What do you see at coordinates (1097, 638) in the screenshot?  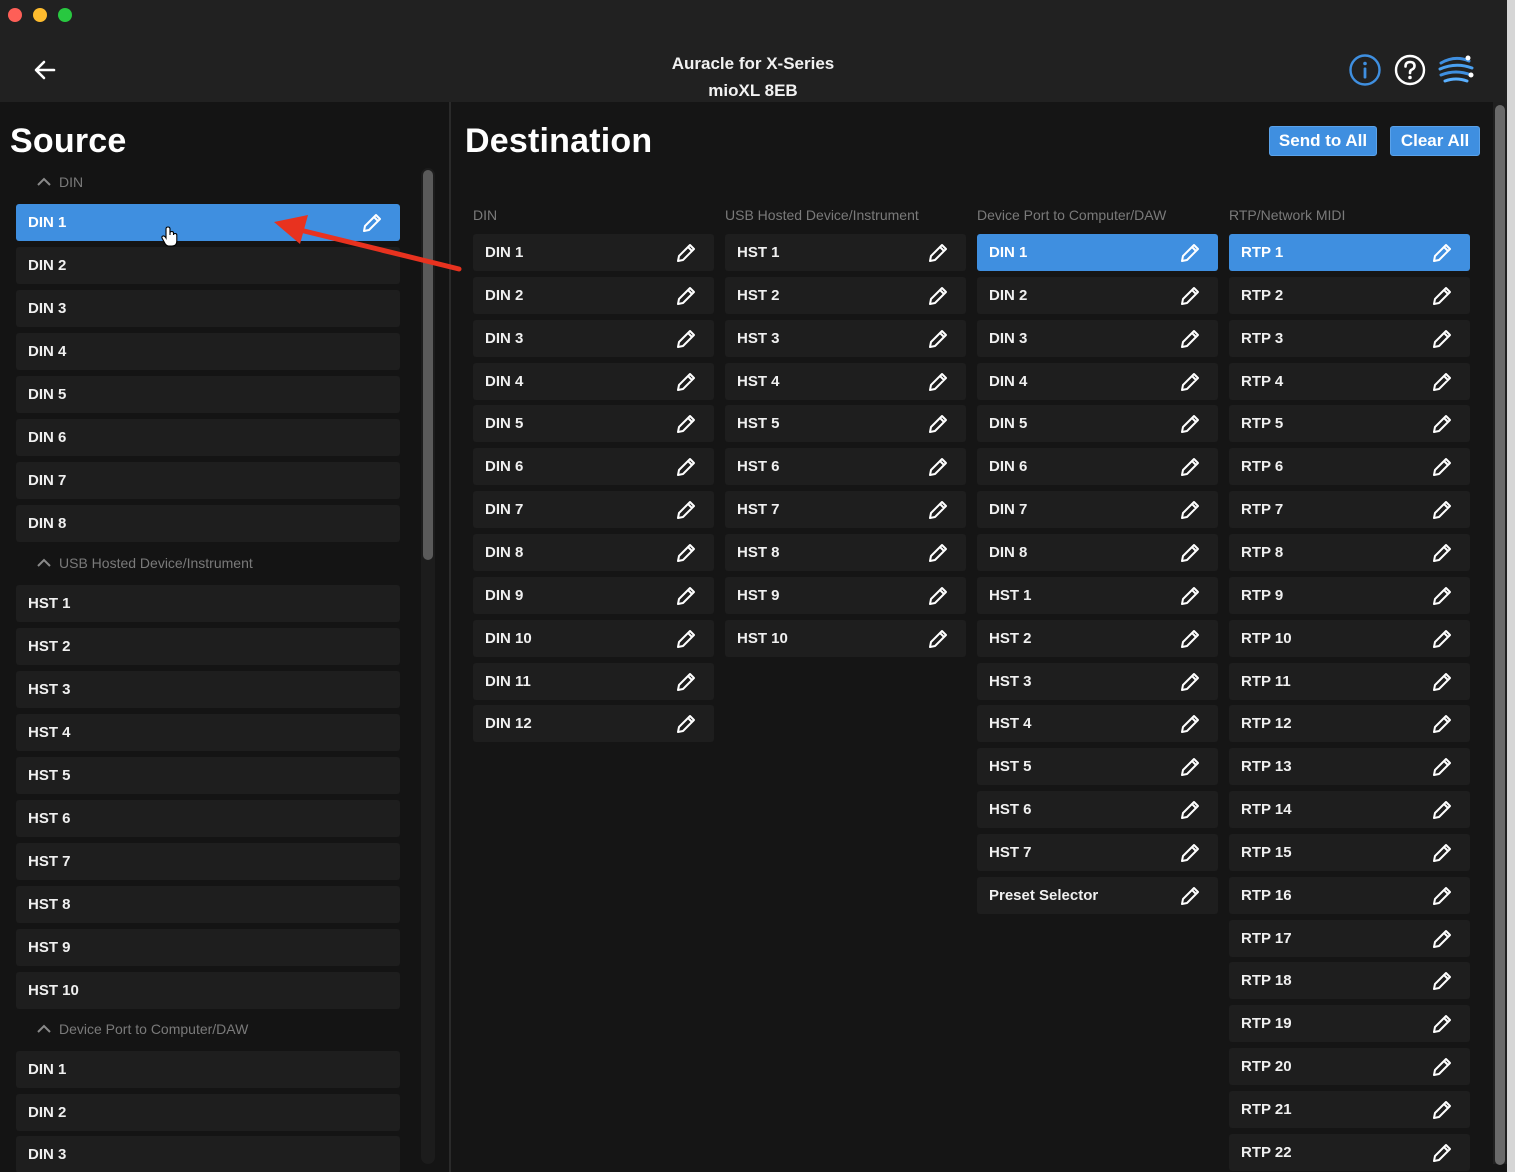 I see `dest-item-port-10: HST 2` at bounding box center [1097, 638].